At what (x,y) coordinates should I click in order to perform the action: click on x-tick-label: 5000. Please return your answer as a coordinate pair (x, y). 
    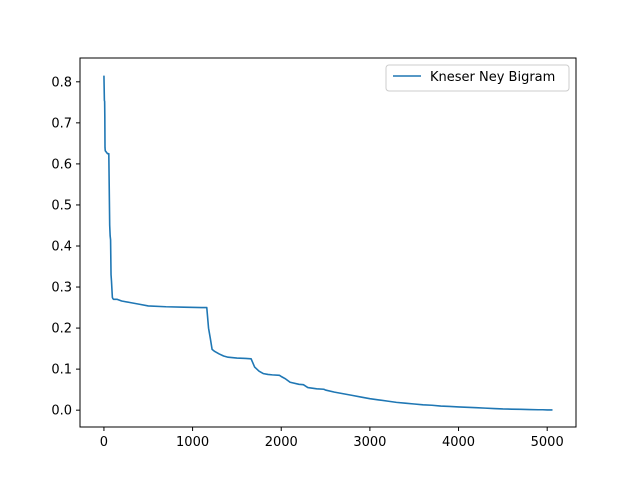
    Looking at the image, I should click on (547, 442).